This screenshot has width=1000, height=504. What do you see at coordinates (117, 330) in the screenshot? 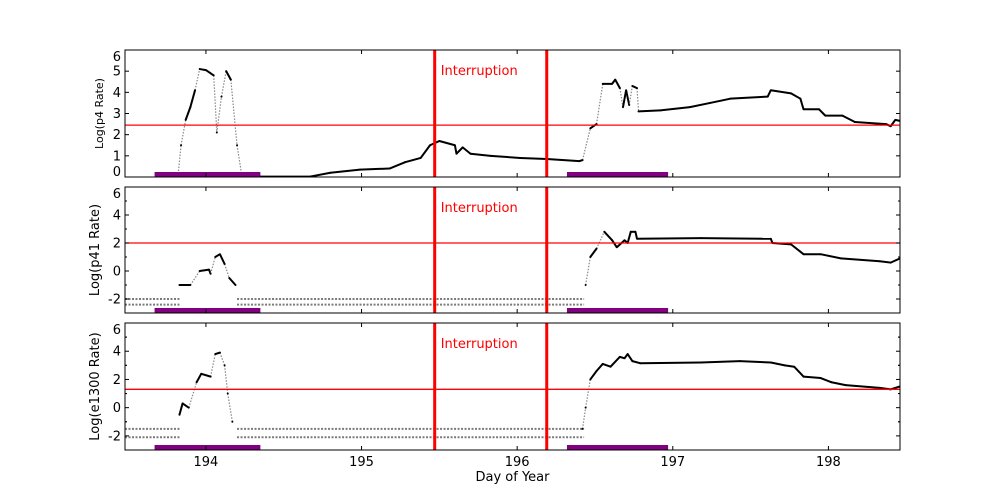
I see `y-tick-label: 6` at bounding box center [117, 330].